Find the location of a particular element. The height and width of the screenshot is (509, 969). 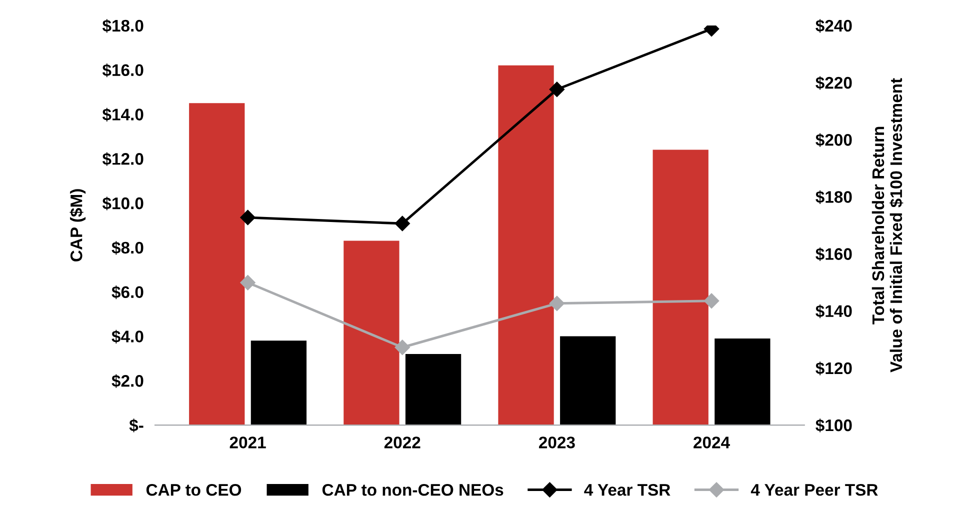

legend-label: 4 Year Peer TSR is located at coordinates (814, 490).